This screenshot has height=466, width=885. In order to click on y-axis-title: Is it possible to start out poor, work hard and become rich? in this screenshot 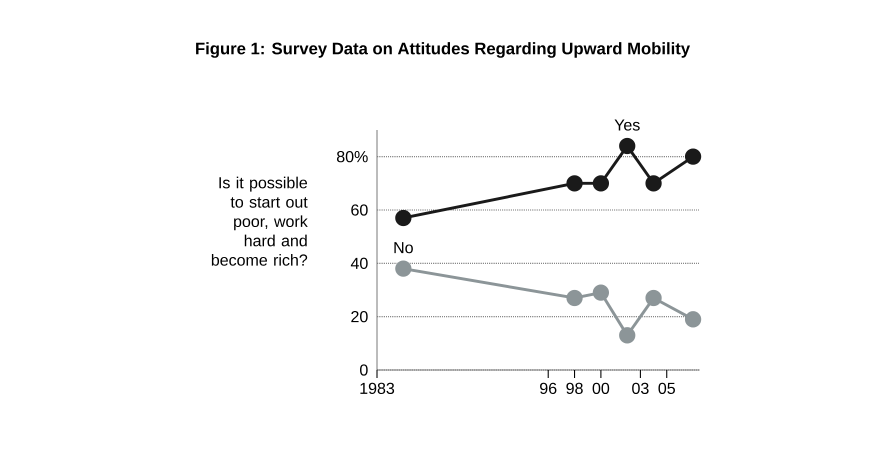, I will do `click(260, 221)`.